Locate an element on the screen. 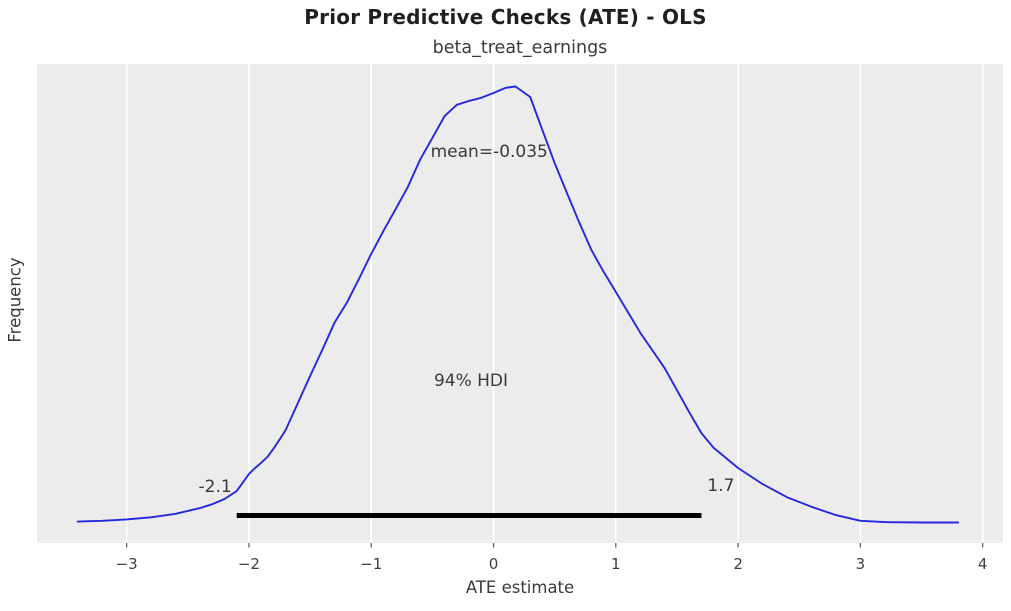 Image resolution: width=1011 pixels, height=611 pixels. x-axis-label: ATE estimate is located at coordinates (520, 587).